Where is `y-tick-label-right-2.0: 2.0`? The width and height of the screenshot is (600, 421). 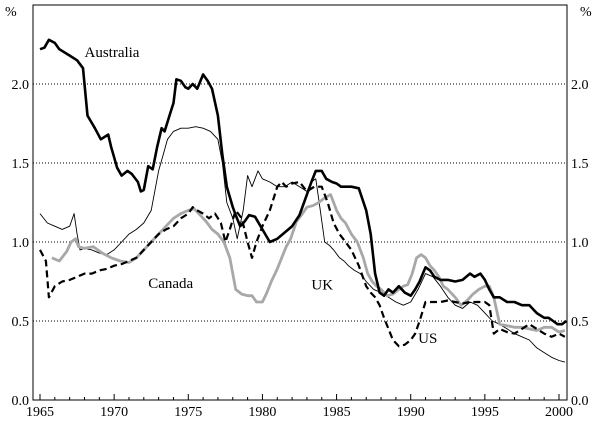 y-tick-label-right-2.0: 2.0 is located at coordinates (580, 85).